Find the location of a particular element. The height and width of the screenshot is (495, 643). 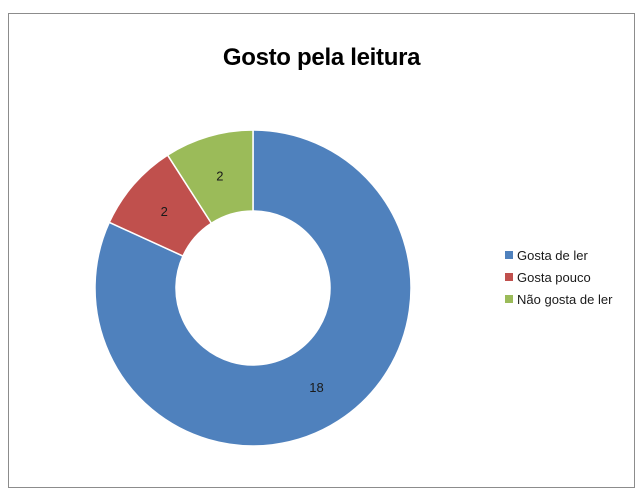

chart-legend: Gosta de ler Gosta pouco Não gosta de ler is located at coordinates (558, 277).